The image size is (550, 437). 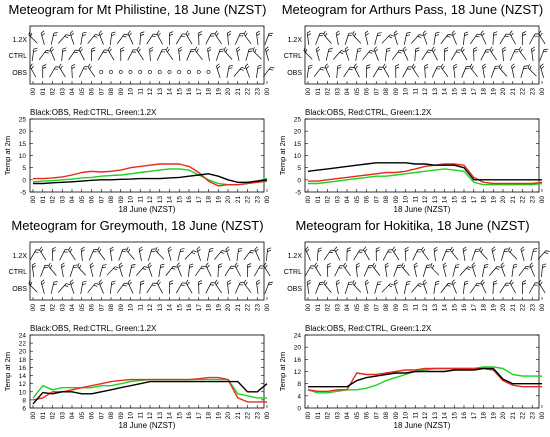 I want to click on x-tick-label: 17, so click(x=199, y=416).